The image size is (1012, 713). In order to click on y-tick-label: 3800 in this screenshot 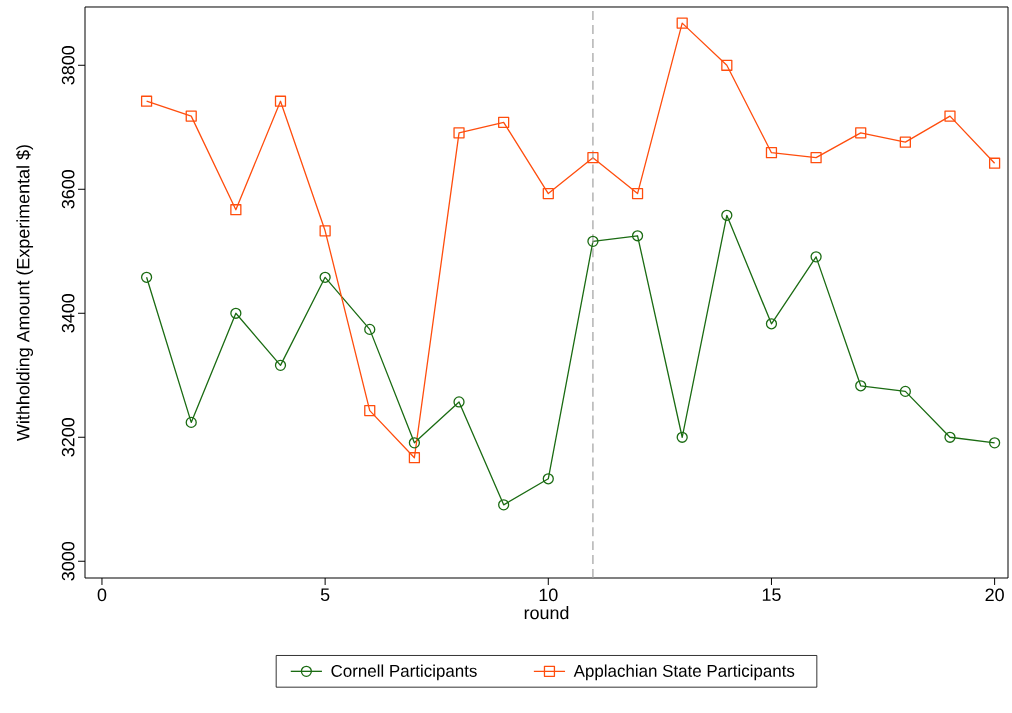, I will do `click(68, 65)`.